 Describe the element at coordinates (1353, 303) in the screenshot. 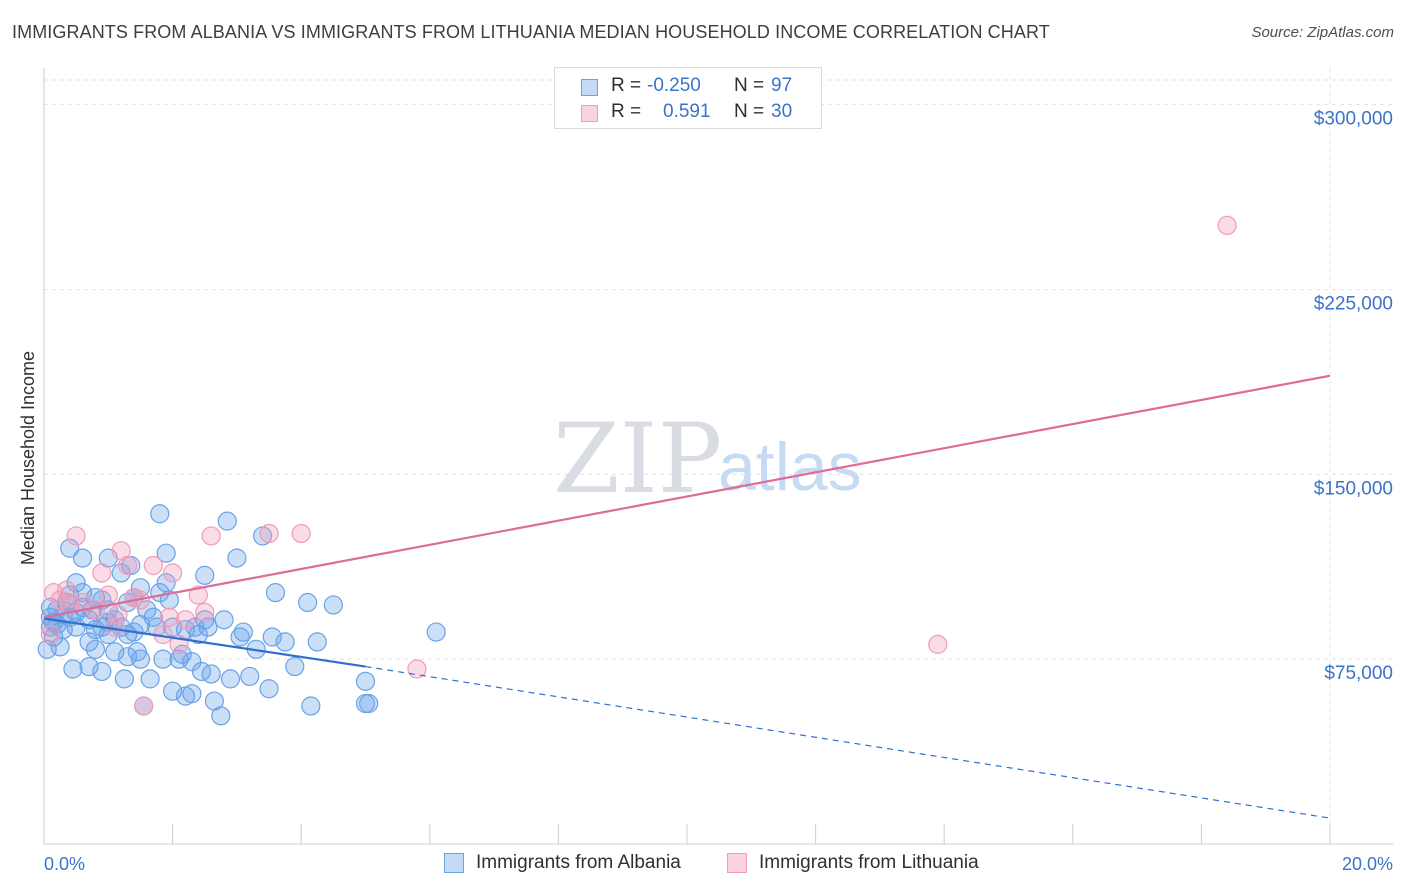

I see `y-tick-label: $225,000` at that location.